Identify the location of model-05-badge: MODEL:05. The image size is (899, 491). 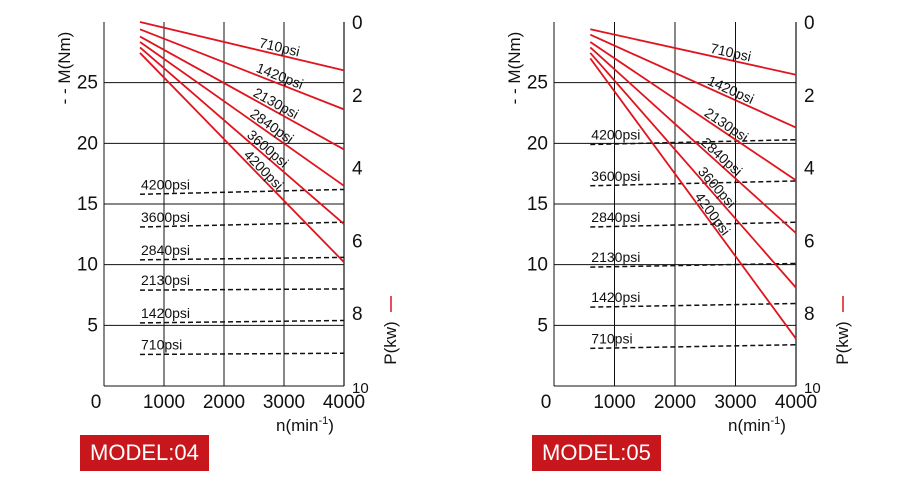
(596, 453).